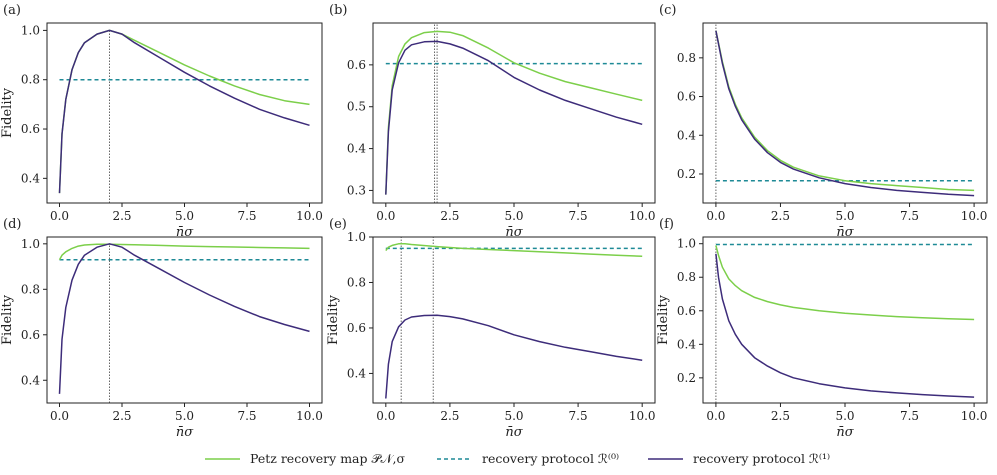 The image size is (997, 475). I want to click on legend-r1-label: recovery protocol ℛ⁽¹⁾, so click(761, 458).